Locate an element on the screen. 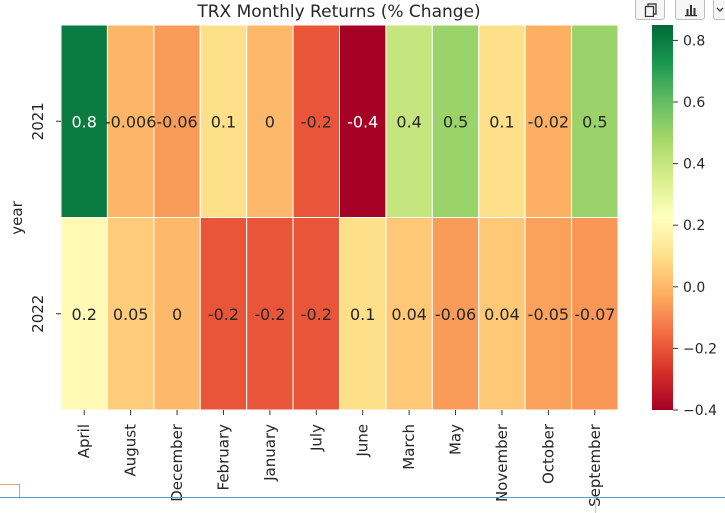 The width and height of the screenshot is (725, 513). bar-chart-icon is located at coordinates (691, 11).